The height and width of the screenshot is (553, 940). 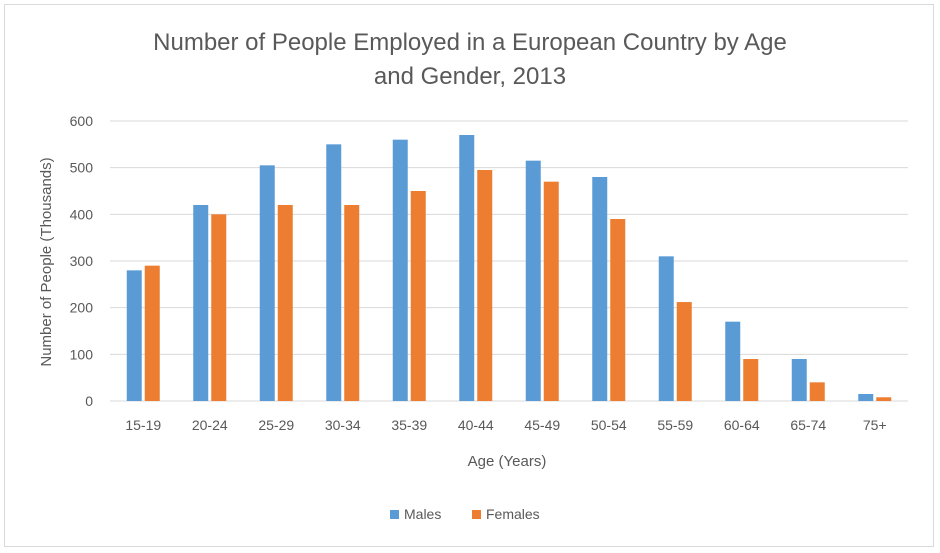 What do you see at coordinates (470, 76) in the screenshot?
I see `chart-title-line-2: and Gender, 2013` at bounding box center [470, 76].